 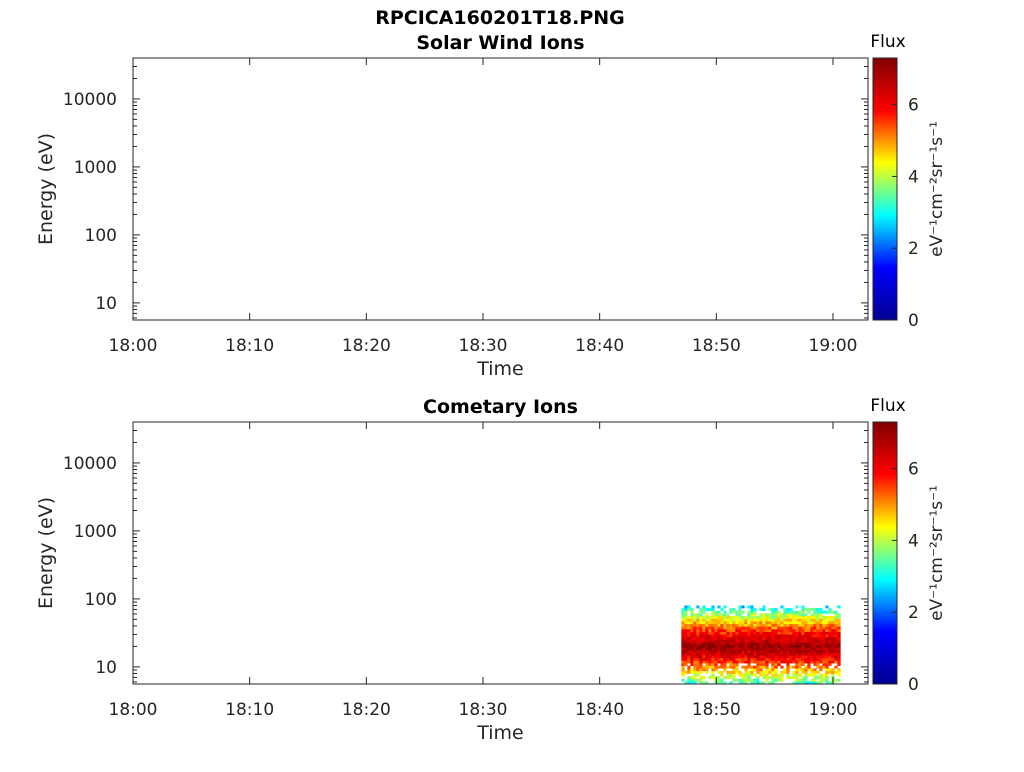 What do you see at coordinates (483, 346) in the screenshot?
I see `x-tick-label: 18:30` at bounding box center [483, 346].